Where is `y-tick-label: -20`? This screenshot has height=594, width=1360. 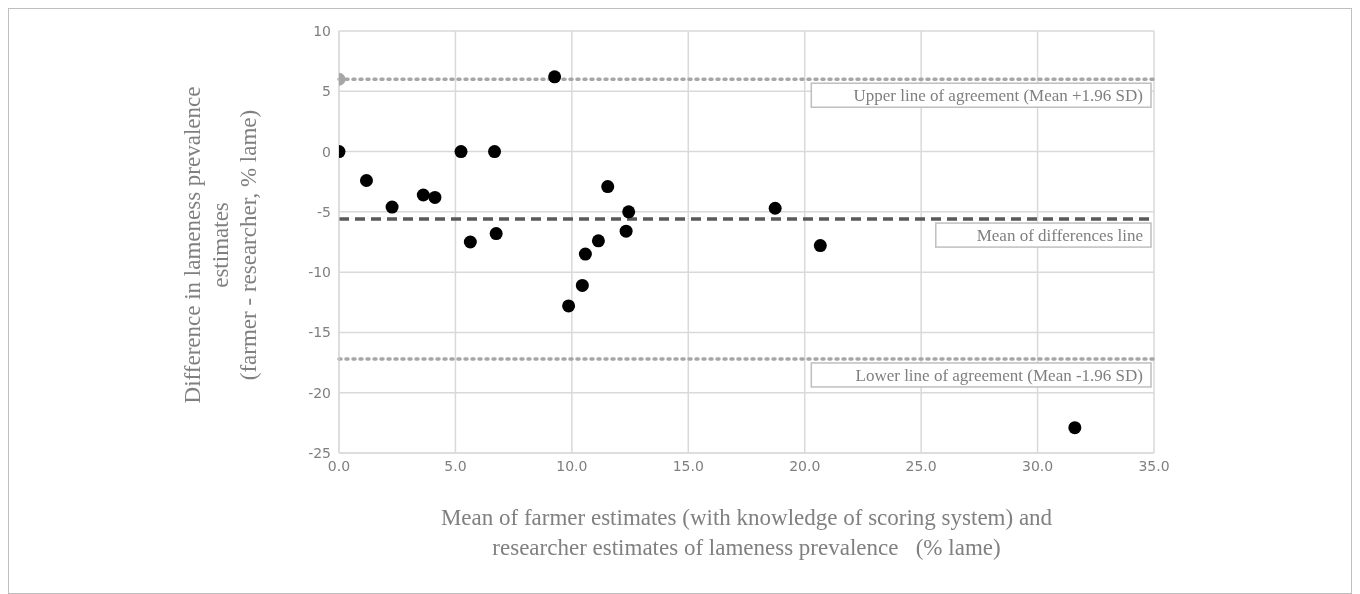
y-tick-label: -20 is located at coordinates (319, 392).